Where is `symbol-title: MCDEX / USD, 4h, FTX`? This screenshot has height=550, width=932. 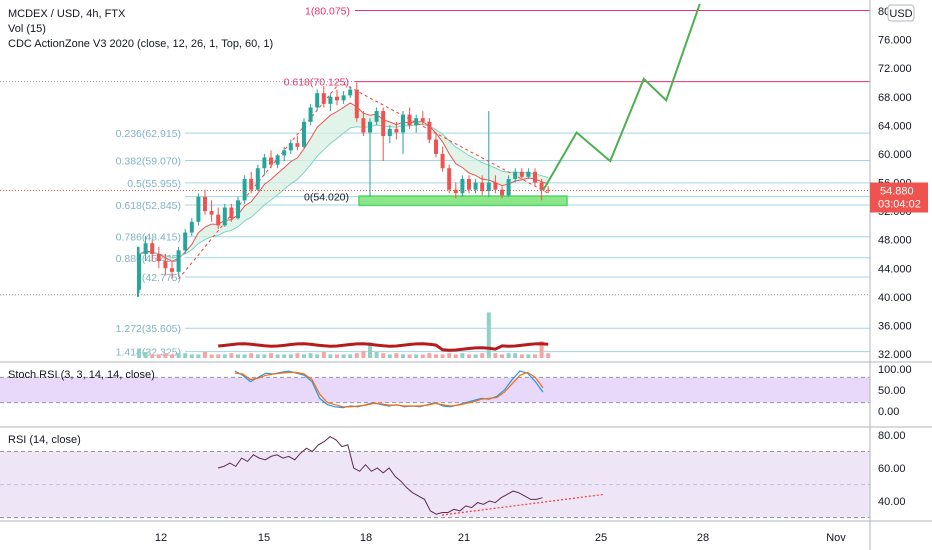 symbol-title: MCDEX / USD, 4h, FTX is located at coordinates (67, 14).